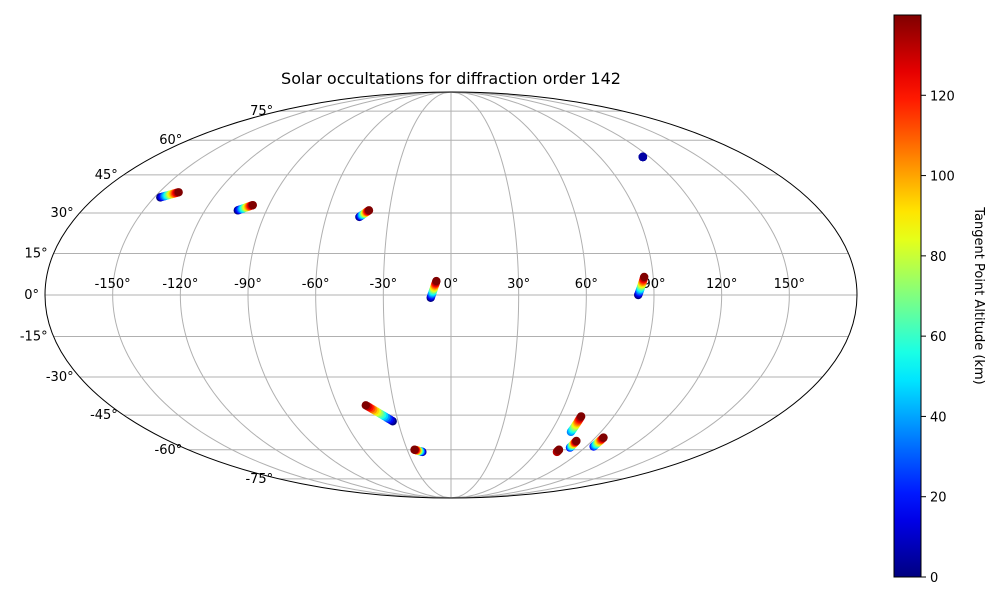  What do you see at coordinates (938, 417) in the screenshot?
I see `colorbar-tick-label: 40` at bounding box center [938, 417].